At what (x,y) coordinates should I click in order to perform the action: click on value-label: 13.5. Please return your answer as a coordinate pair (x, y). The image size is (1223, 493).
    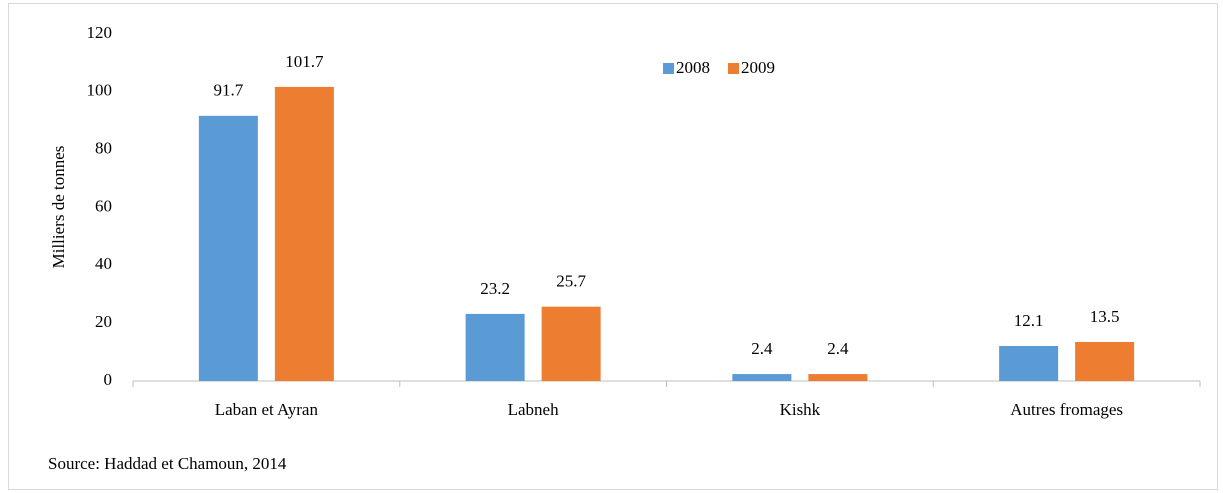
    Looking at the image, I should click on (1105, 316).